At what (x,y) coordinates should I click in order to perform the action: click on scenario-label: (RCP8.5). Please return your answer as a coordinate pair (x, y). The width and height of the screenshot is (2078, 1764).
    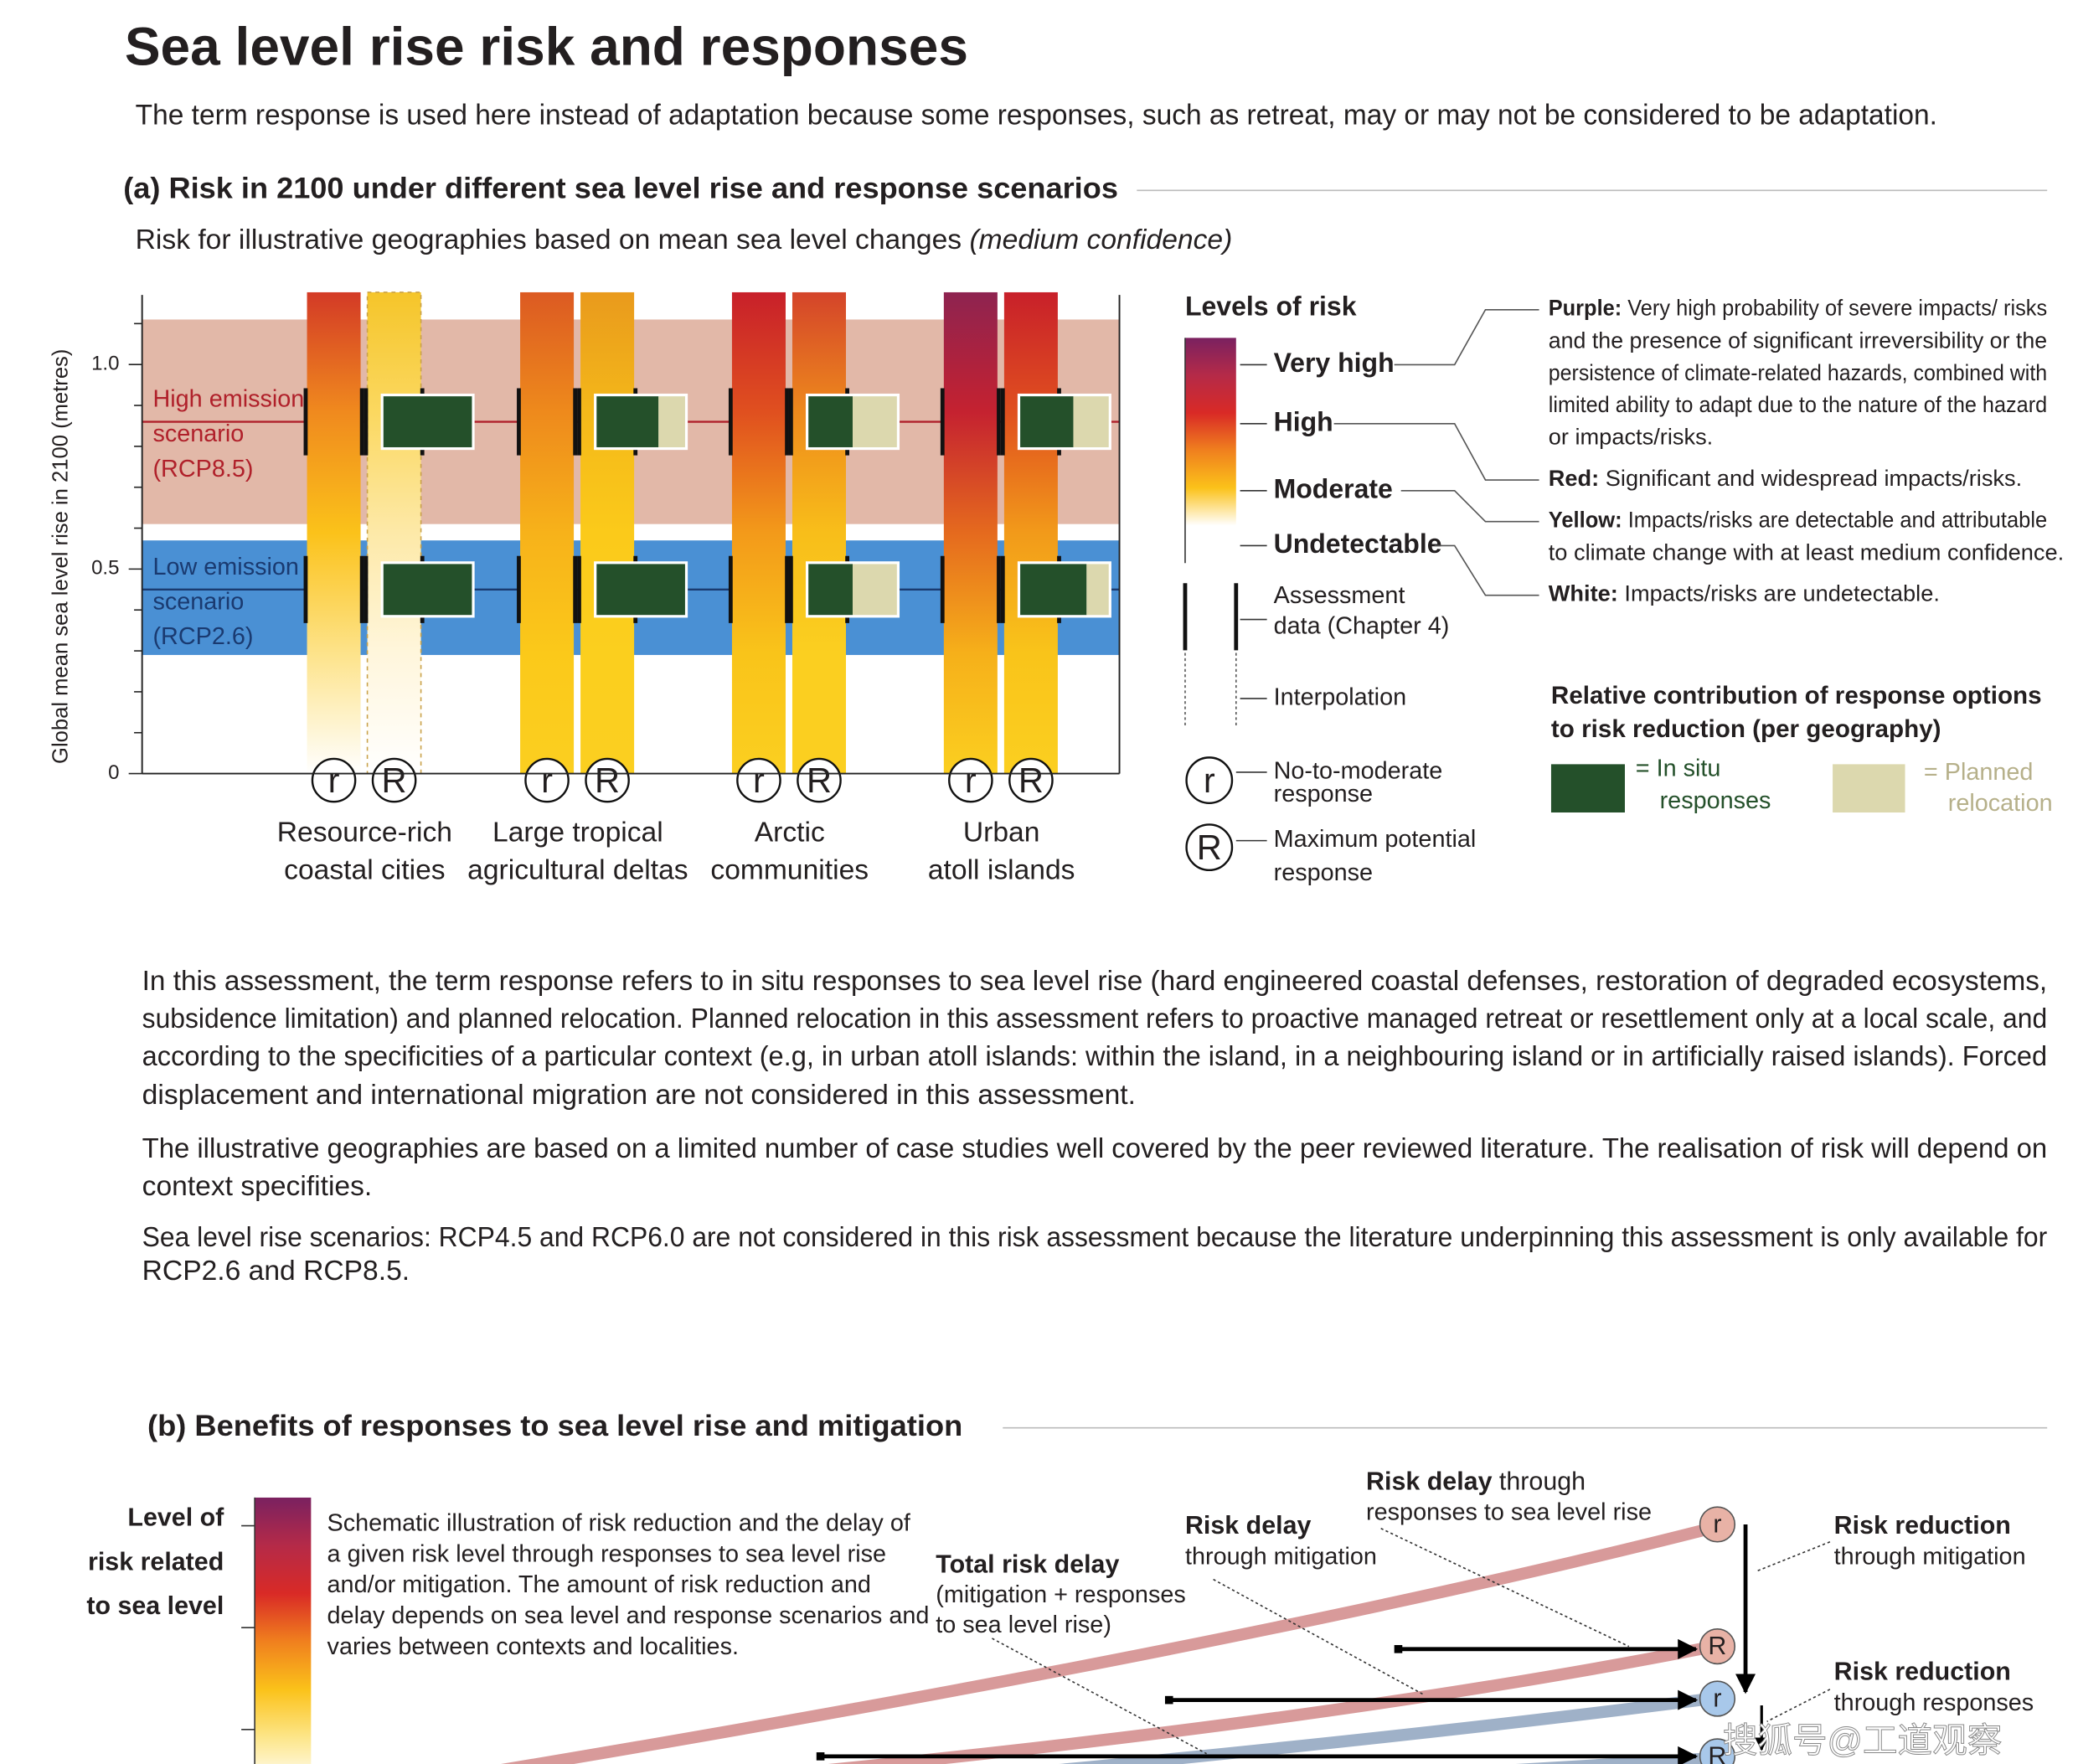
    Looking at the image, I should click on (202, 469).